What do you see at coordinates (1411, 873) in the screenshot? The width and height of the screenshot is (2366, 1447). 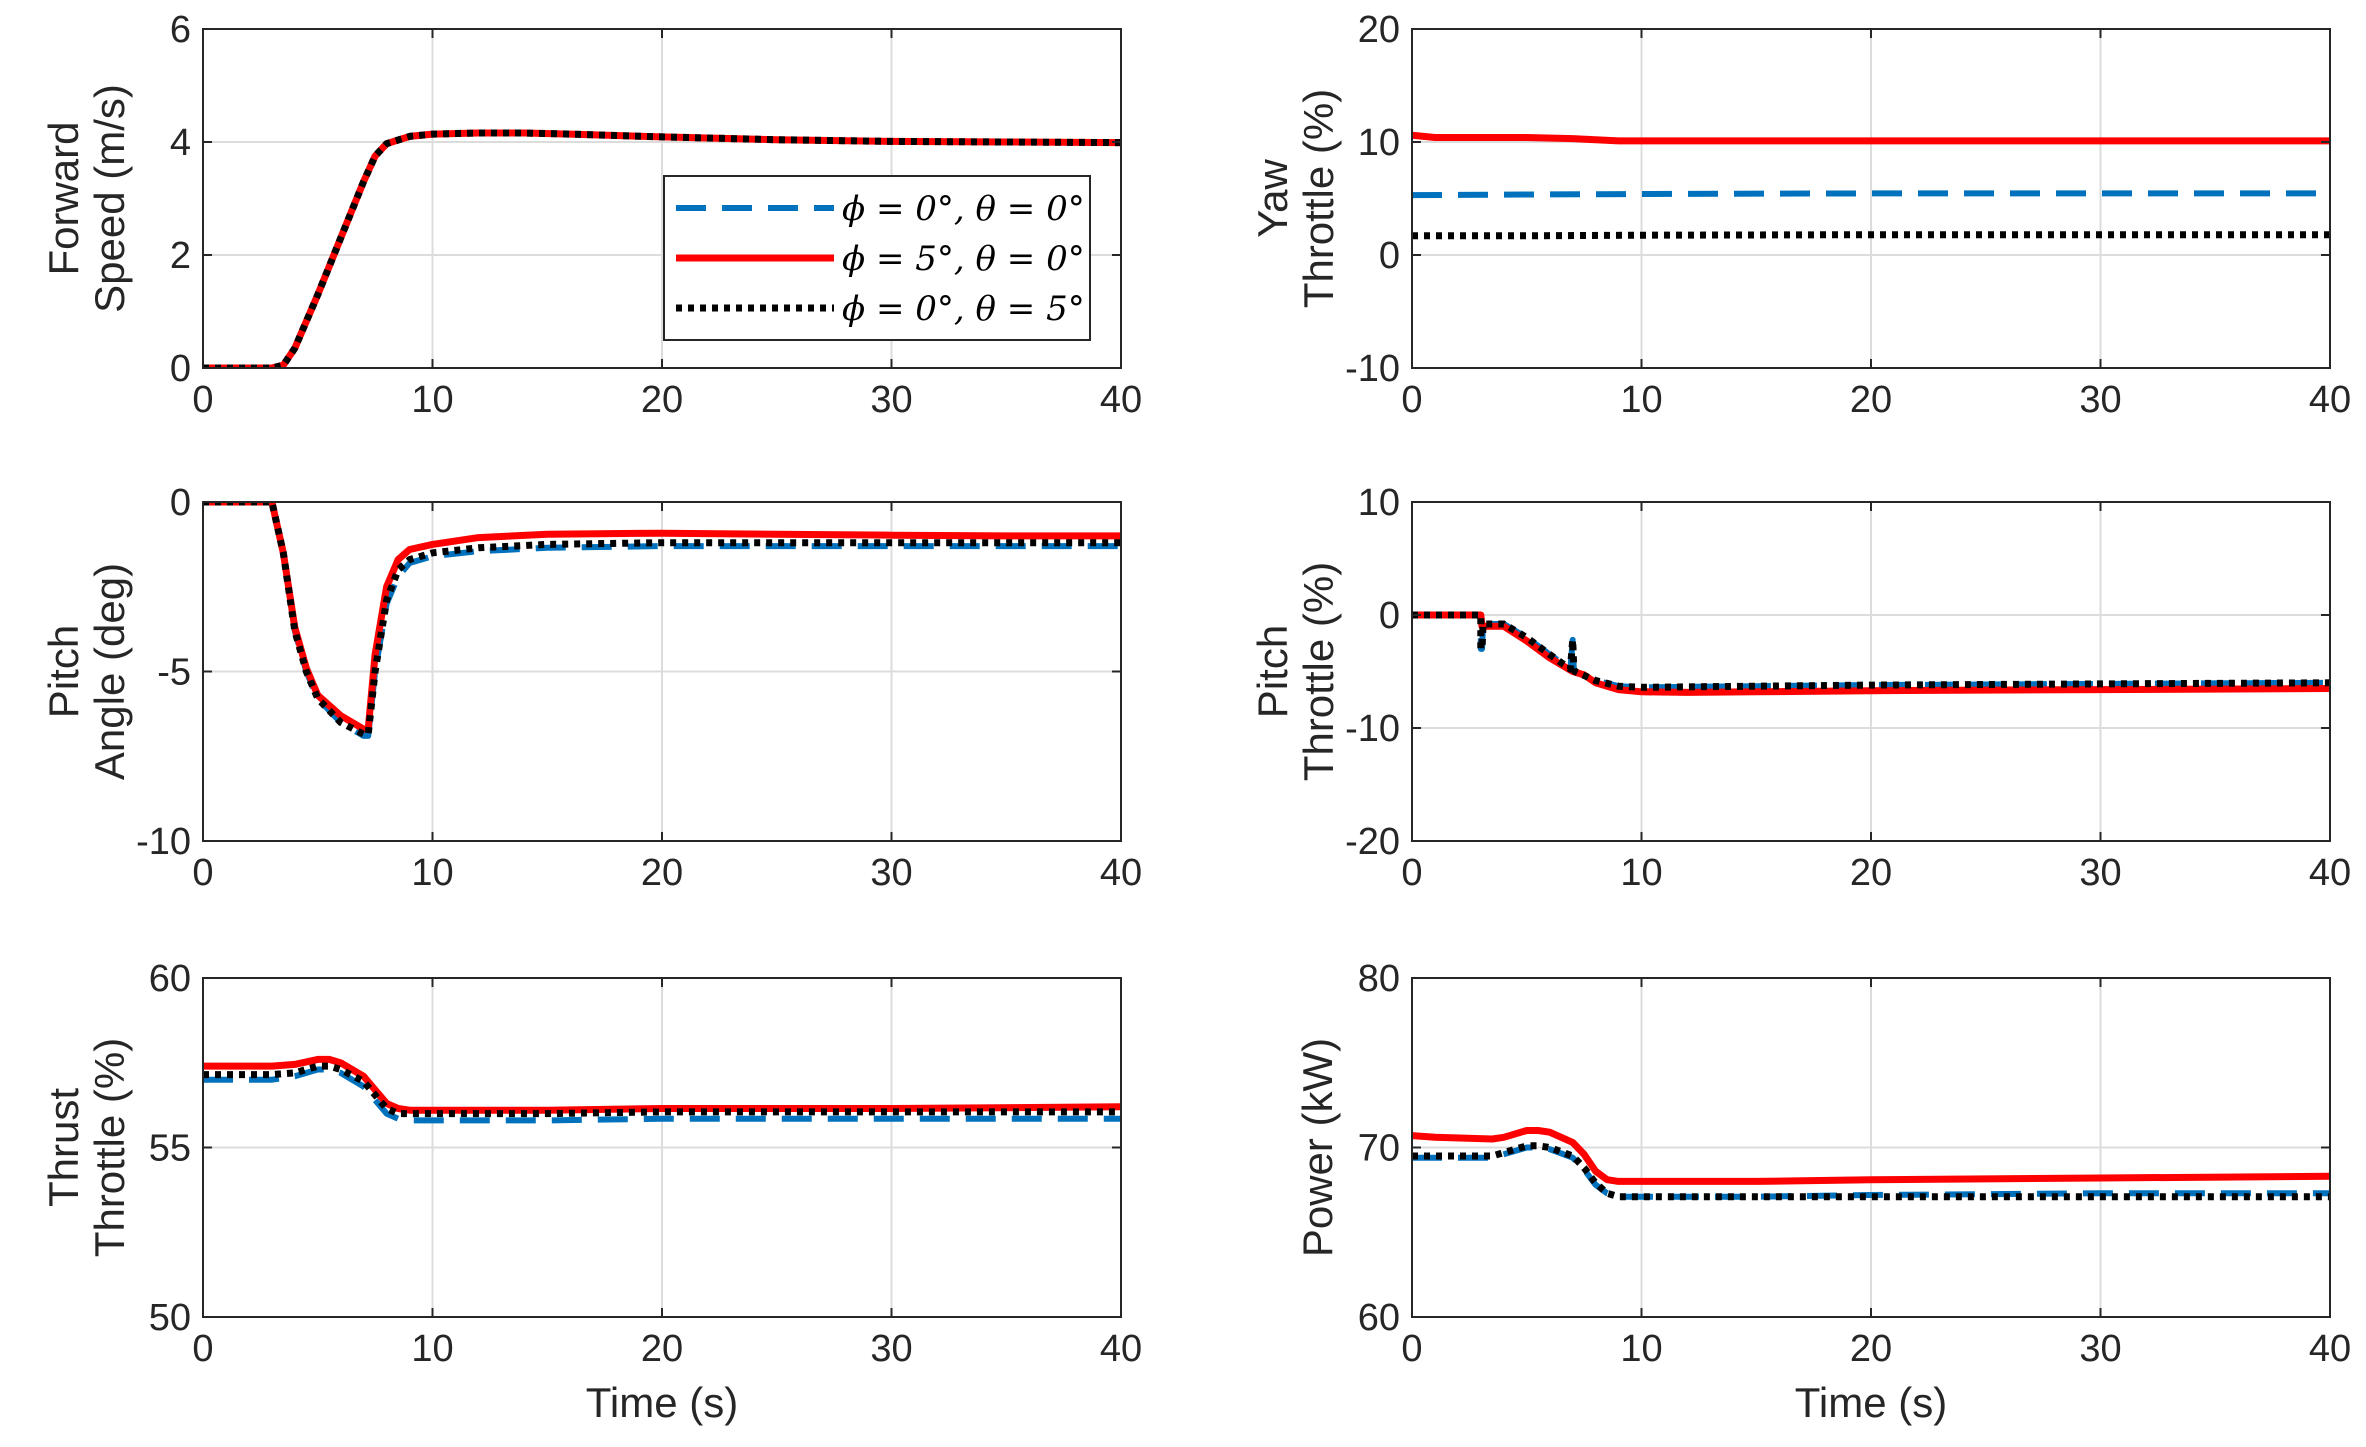 I see `pitch-throttle-x-tick-label: 0` at bounding box center [1411, 873].